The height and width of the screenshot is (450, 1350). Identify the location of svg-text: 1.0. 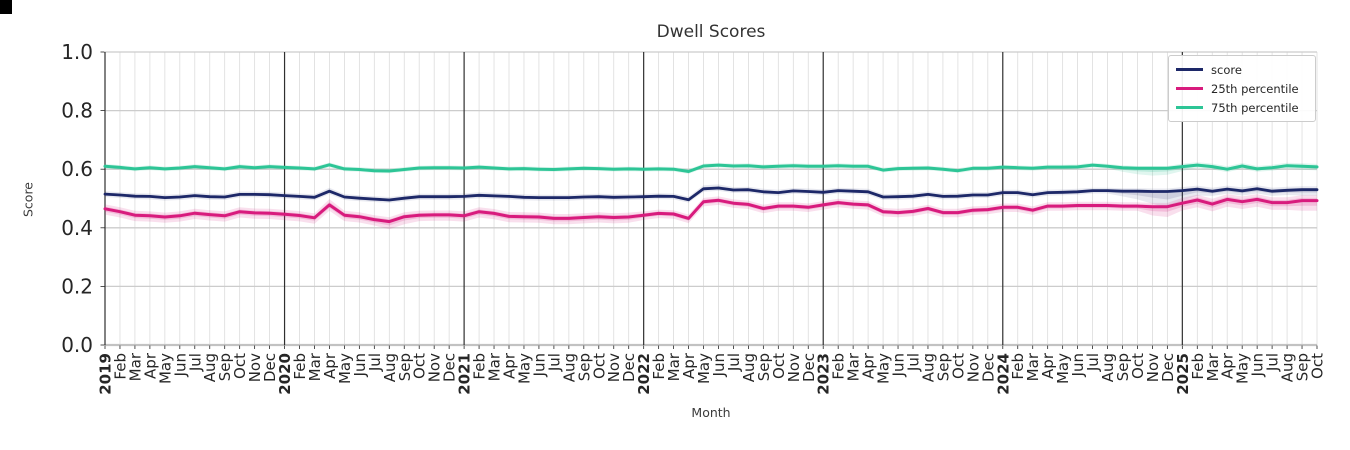
(77, 52).